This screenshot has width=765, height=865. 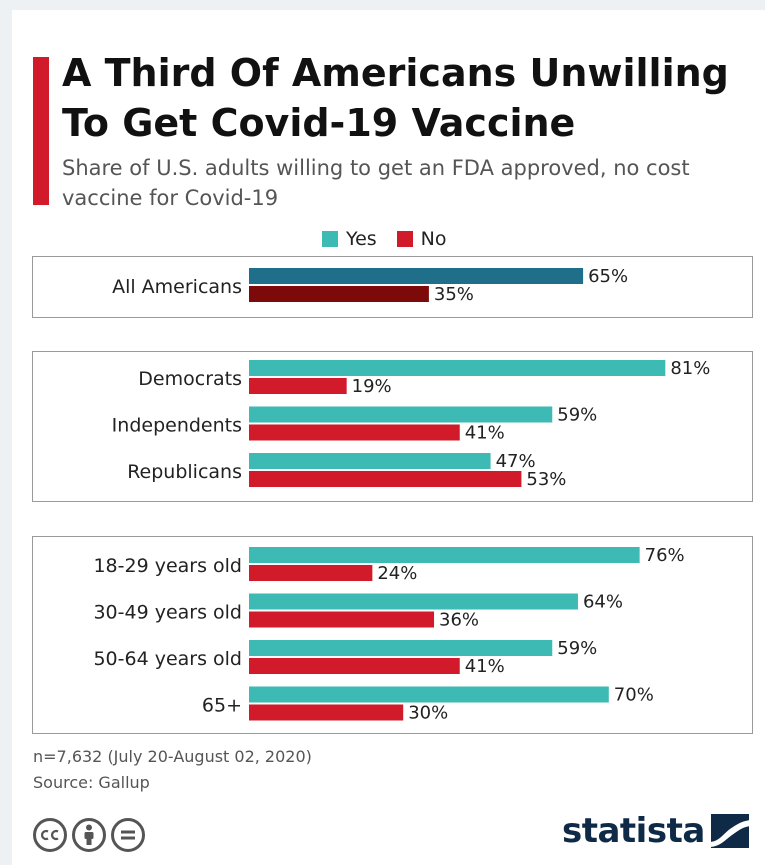 What do you see at coordinates (433, 239) in the screenshot?
I see `legend-label-no: No` at bounding box center [433, 239].